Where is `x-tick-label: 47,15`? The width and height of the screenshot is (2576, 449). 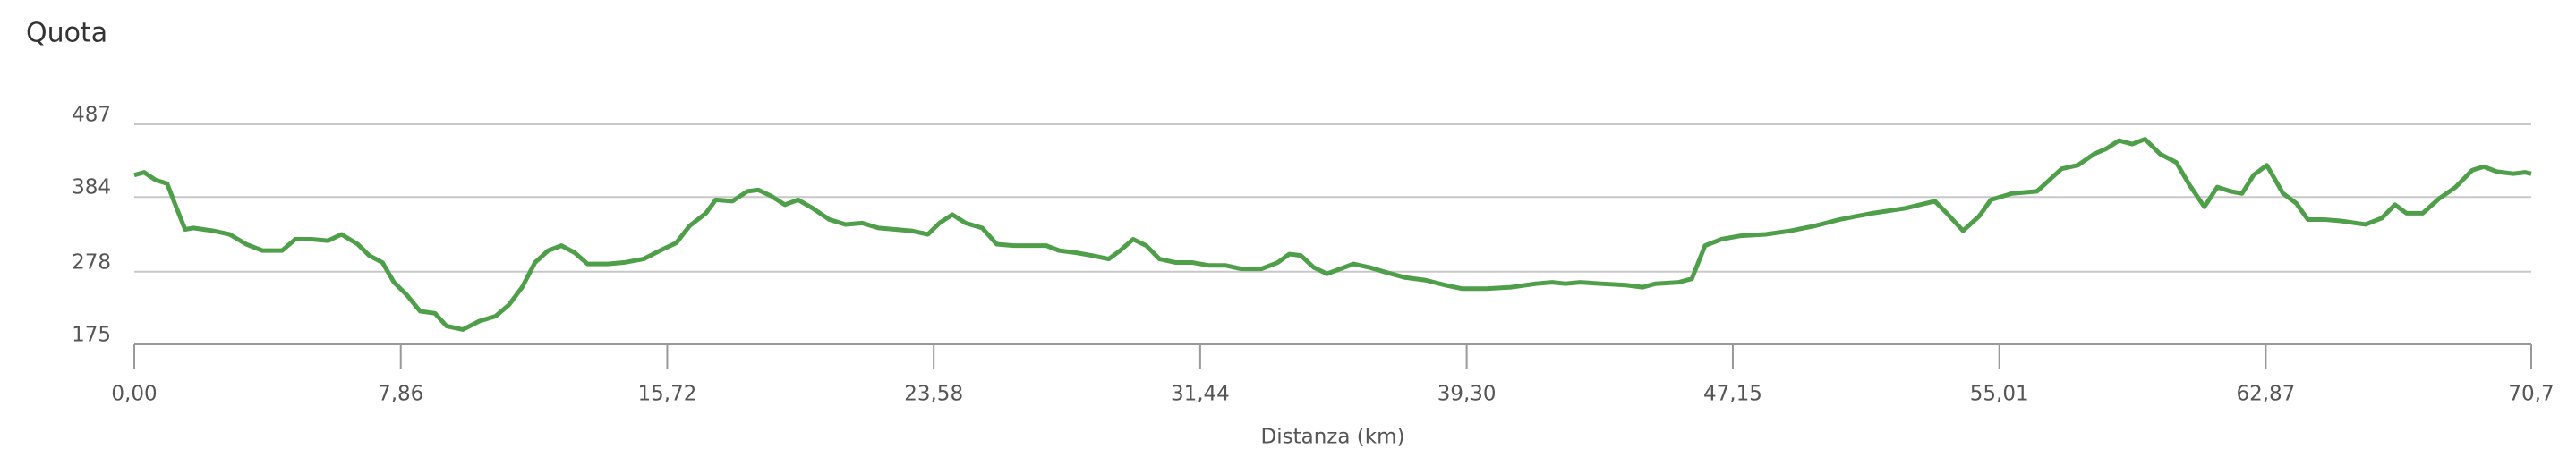
x-tick-label: 47,15 is located at coordinates (1732, 394).